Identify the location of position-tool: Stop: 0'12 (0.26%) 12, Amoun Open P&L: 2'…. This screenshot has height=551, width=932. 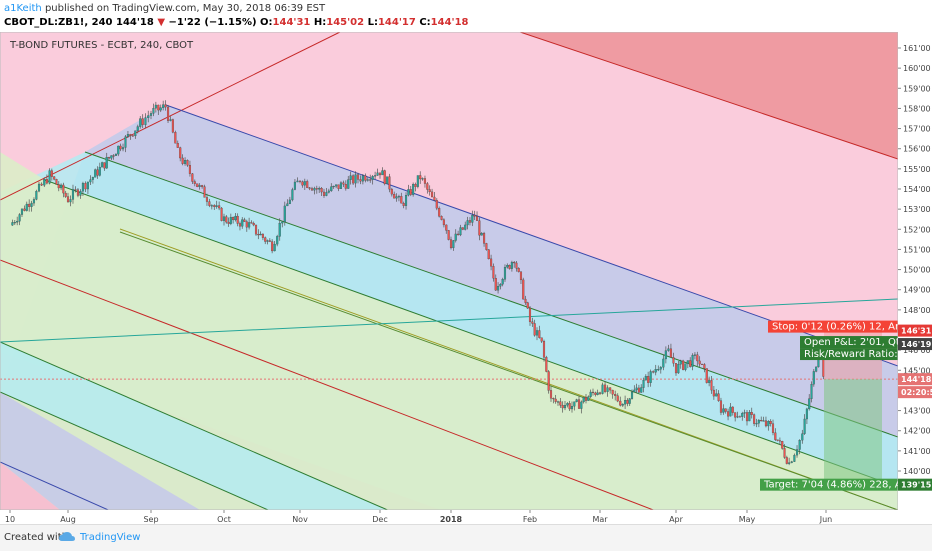
(842, 405).